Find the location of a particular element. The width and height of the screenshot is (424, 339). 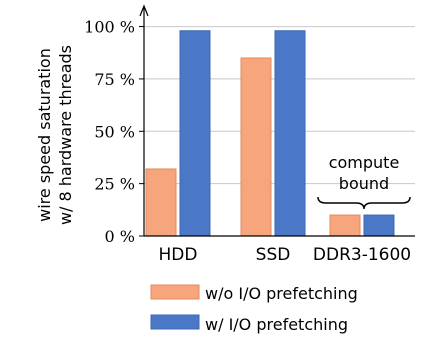

x-category-labels: HDD SSD DDR3-1600 is located at coordinates (285, 255).